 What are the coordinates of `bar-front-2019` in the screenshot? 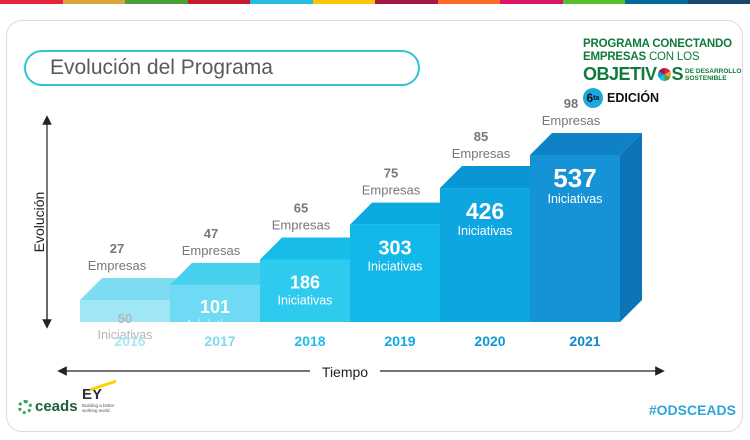 It's located at (395, 273).